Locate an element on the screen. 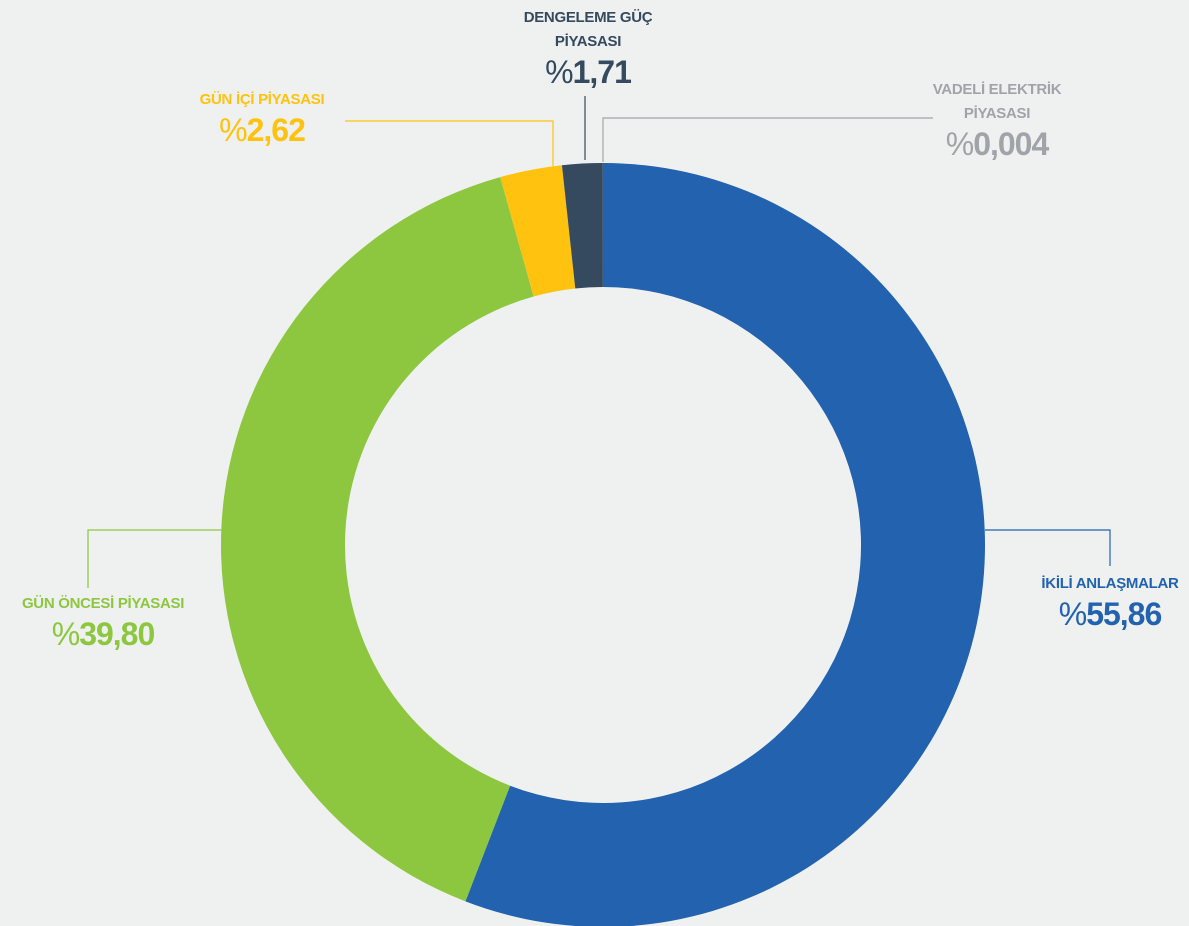  slice-label: GÜN İÇİ PİYASASI %2,62 is located at coordinates (262, 118).